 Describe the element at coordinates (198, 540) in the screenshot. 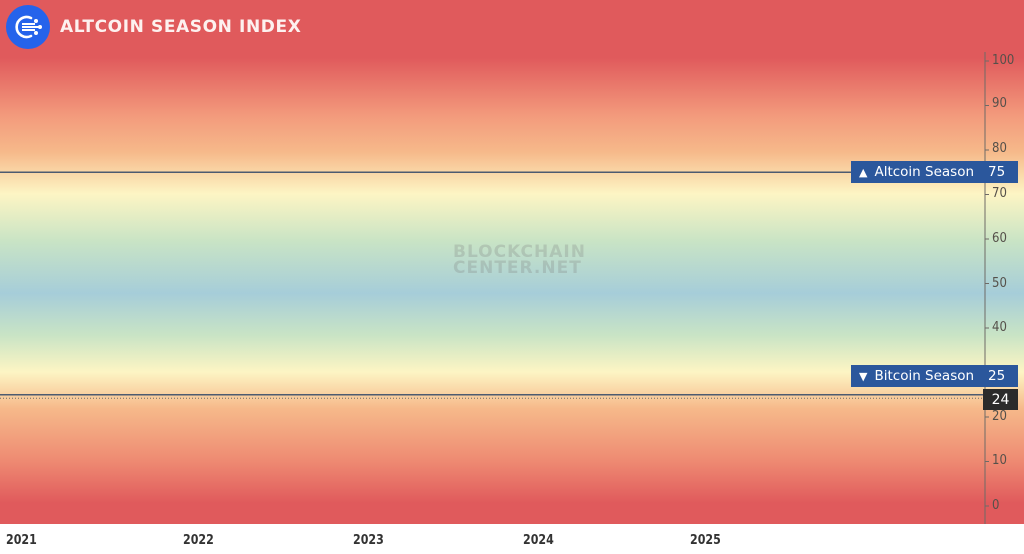

I see `x-tick-2022: 2022` at that location.